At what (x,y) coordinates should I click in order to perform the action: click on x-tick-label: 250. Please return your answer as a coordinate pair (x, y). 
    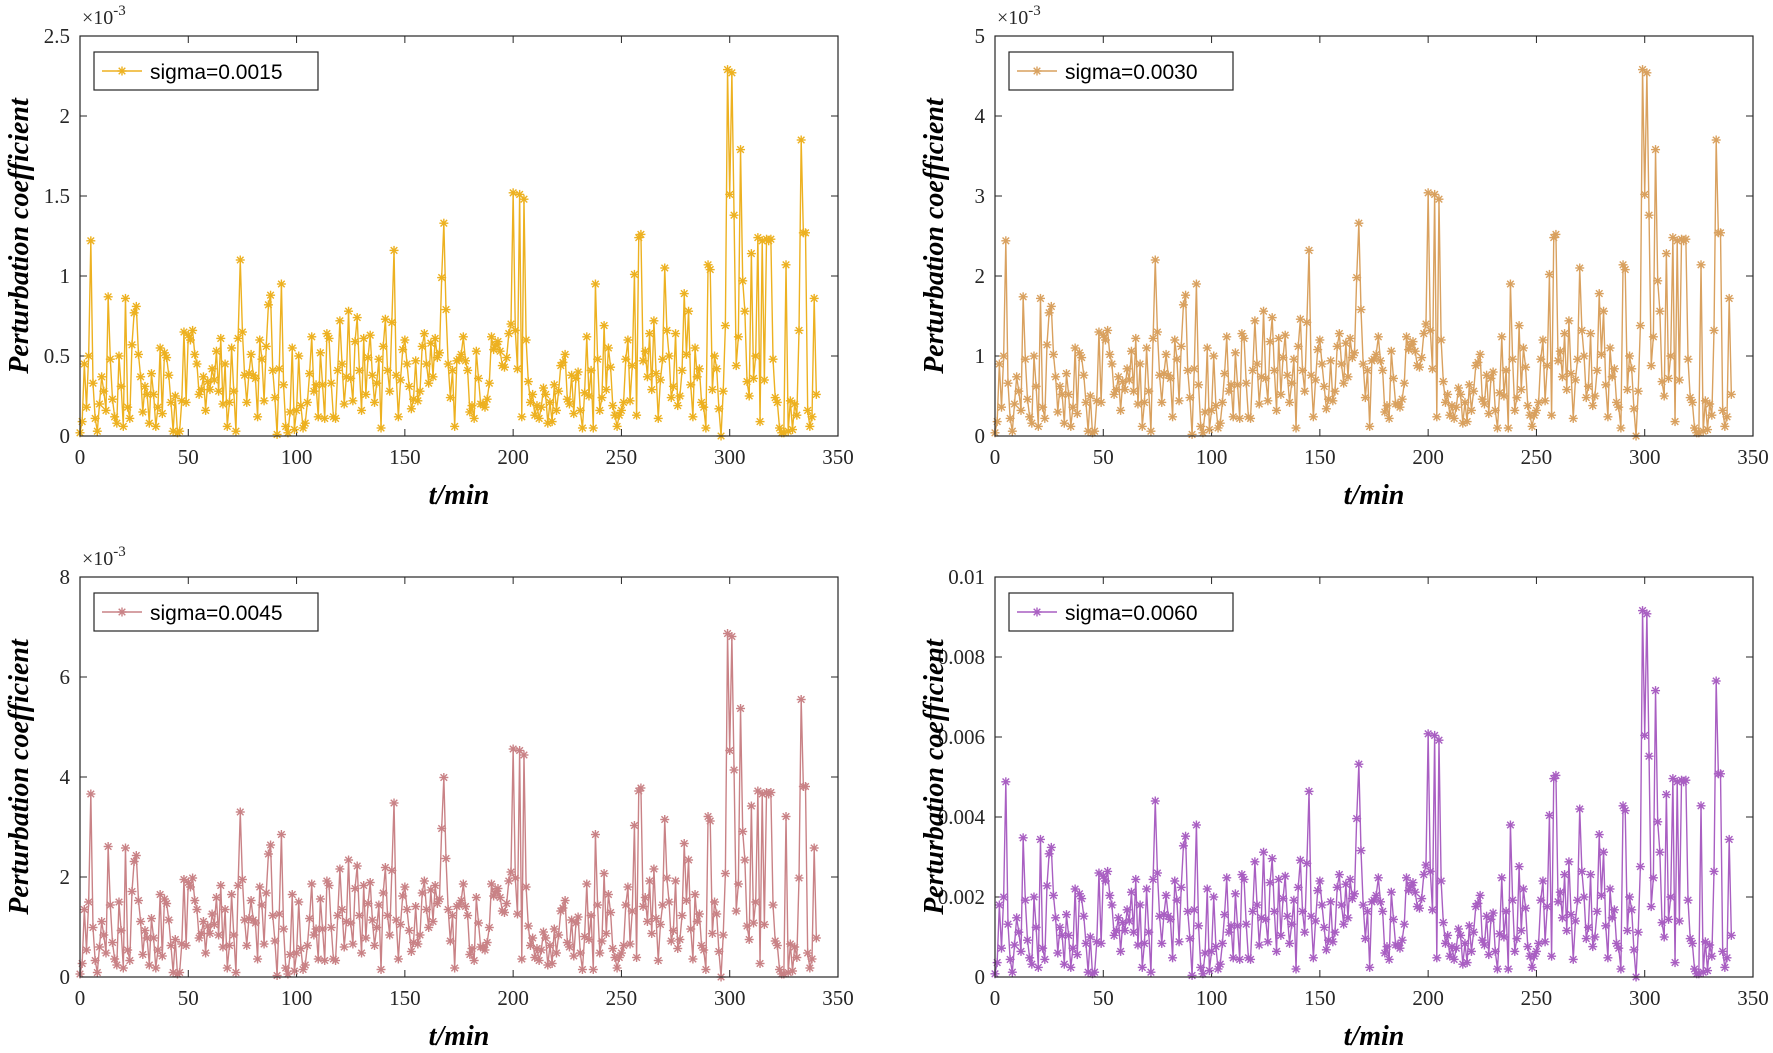
    Looking at the image, I should click on (622, 998).